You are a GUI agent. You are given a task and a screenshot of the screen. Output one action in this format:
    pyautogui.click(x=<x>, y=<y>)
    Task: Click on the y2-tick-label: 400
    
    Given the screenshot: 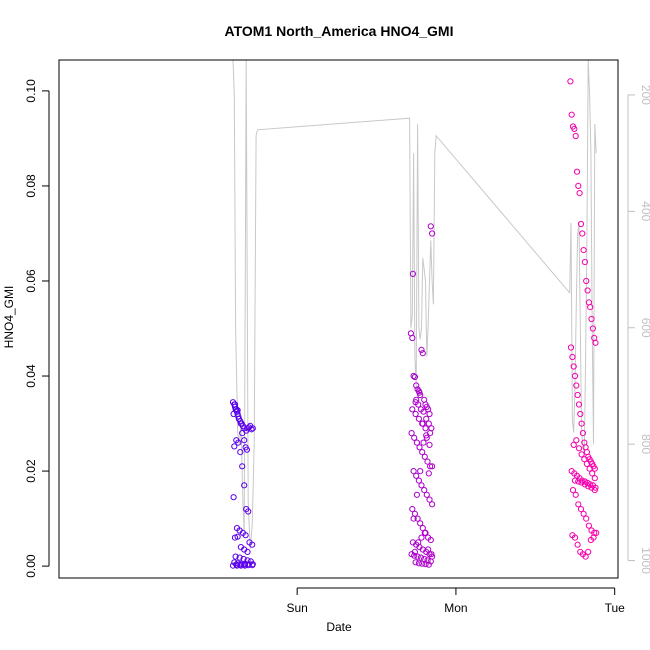 What is the action you would take?
    pyautogui.click(x=644, y=211)
    